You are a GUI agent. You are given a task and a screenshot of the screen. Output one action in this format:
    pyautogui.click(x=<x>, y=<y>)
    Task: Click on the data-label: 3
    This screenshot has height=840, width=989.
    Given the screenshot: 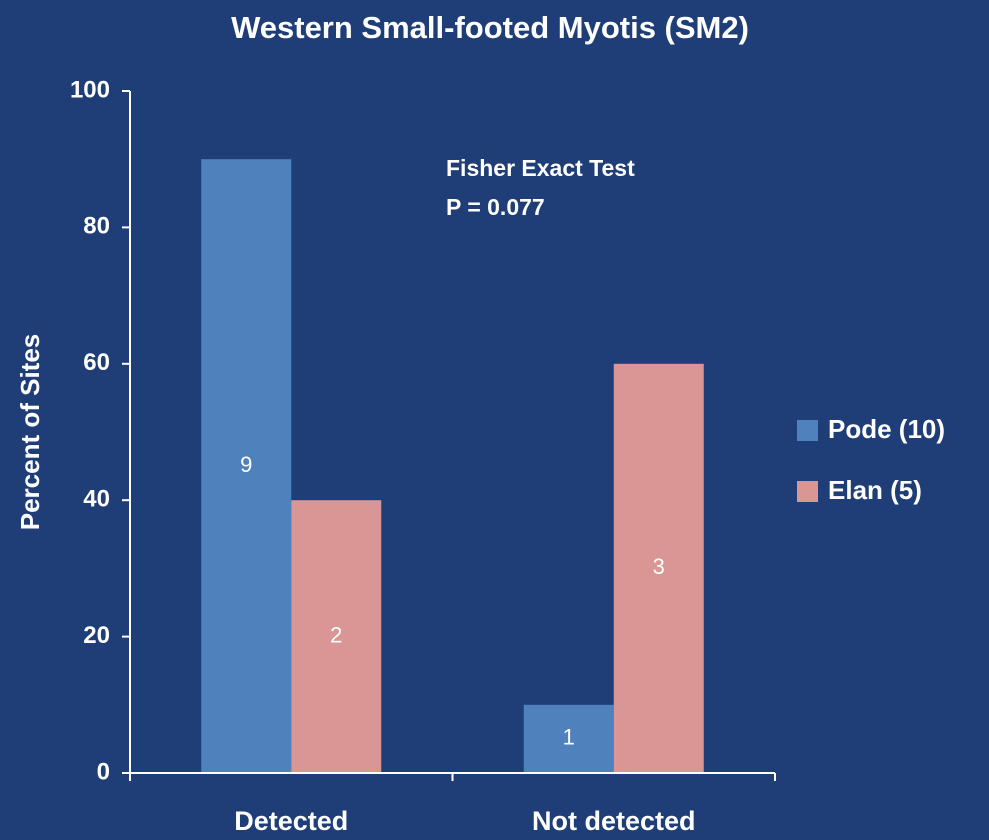 What is the action you would take?
    pyautogui.click(x=659, y=566)
    